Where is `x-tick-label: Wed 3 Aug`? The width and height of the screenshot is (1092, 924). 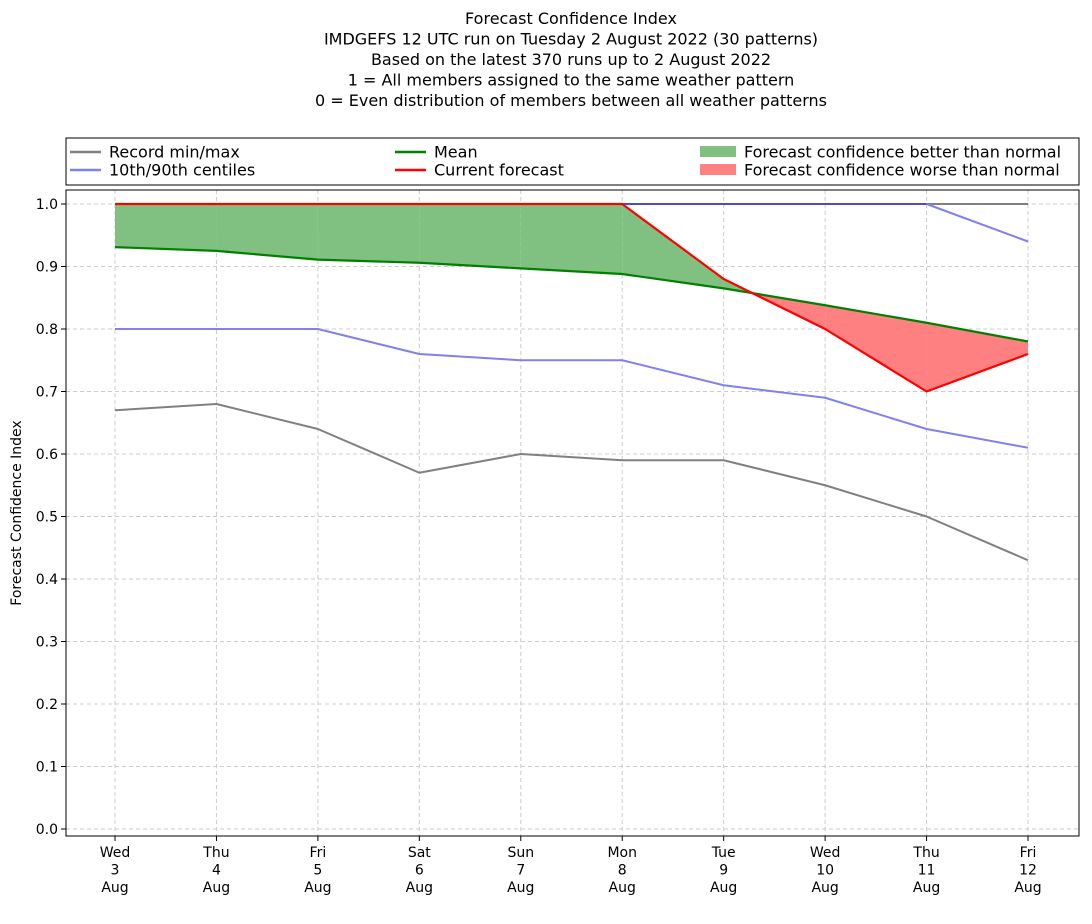 x-tick-label: Wed 3 Aug is located at coordinates (115, 870).